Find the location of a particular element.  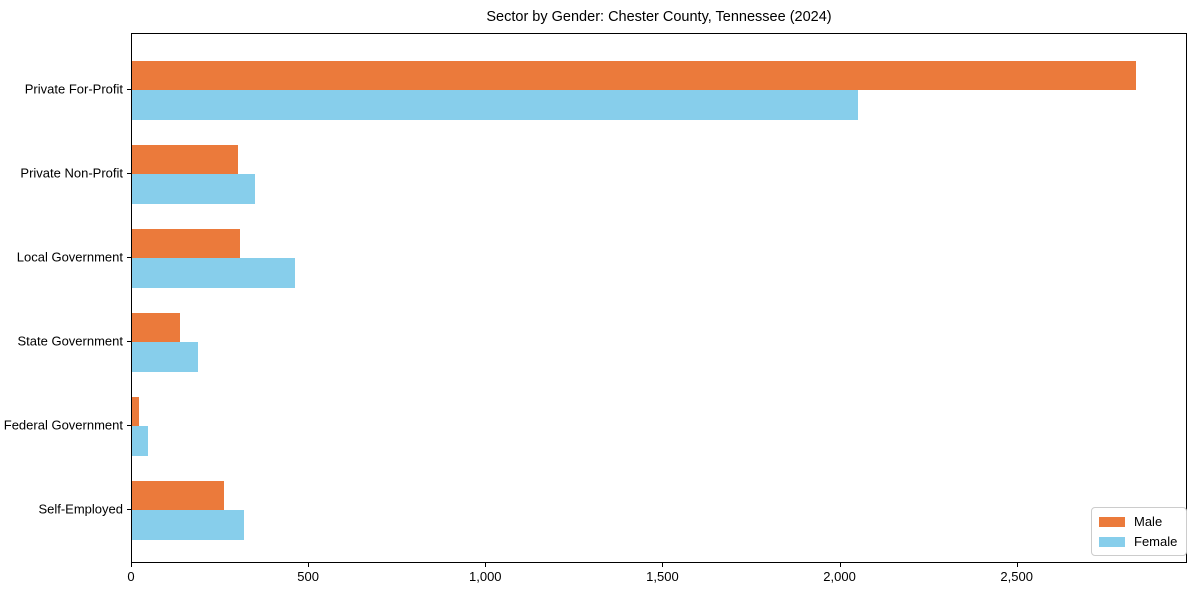

x-tick-label: 0 is located at coordinates (131, 576).